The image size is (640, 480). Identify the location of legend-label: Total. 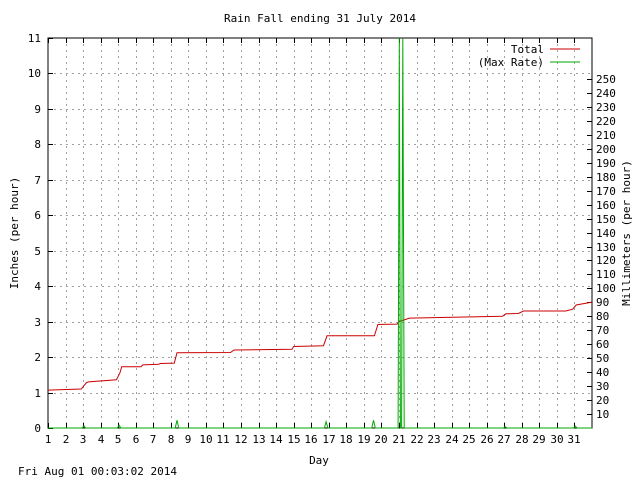
(527, 49).